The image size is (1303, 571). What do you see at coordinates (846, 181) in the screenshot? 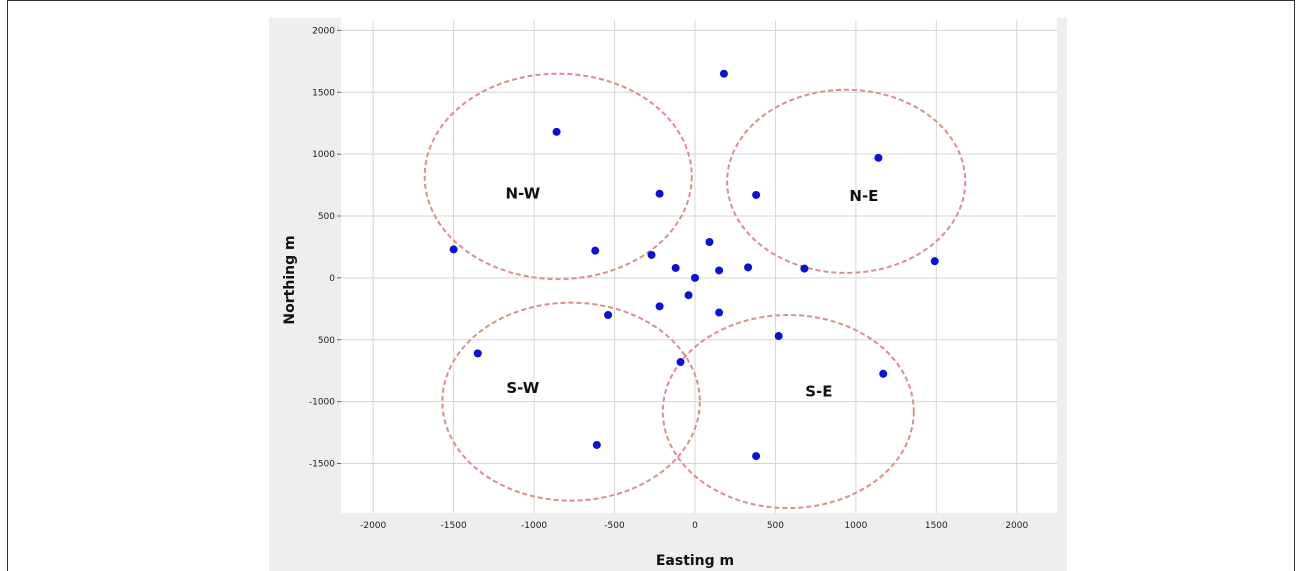
I see `region-circle-n-e` at bounding box center [846, 181].